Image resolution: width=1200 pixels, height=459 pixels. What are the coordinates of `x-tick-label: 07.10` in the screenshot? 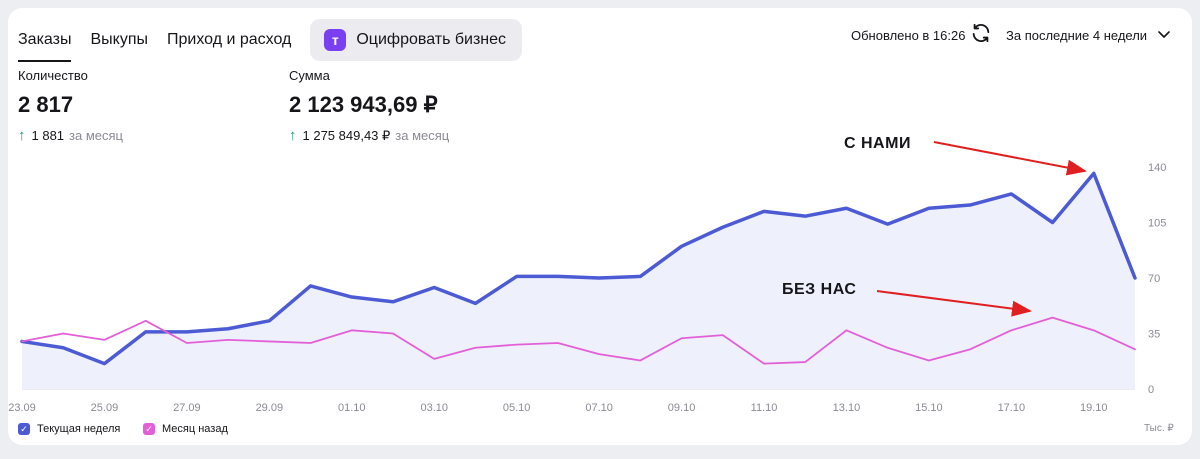 It's located at (599, 408).